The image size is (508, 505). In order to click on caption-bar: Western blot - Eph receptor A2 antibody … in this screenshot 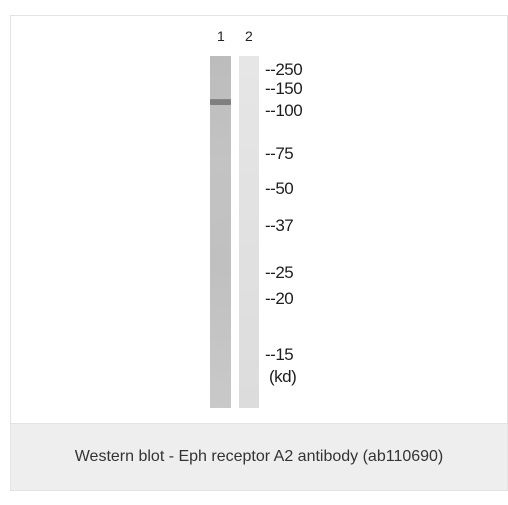, I will do `click(259, 457)`.